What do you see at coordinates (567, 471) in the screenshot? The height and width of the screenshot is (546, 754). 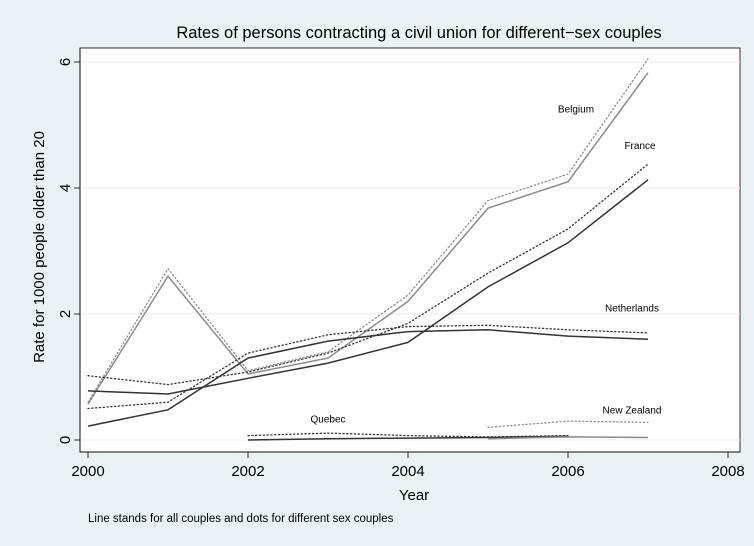 I see `x-tick-label: 2006` at bounding box center [567, 471].